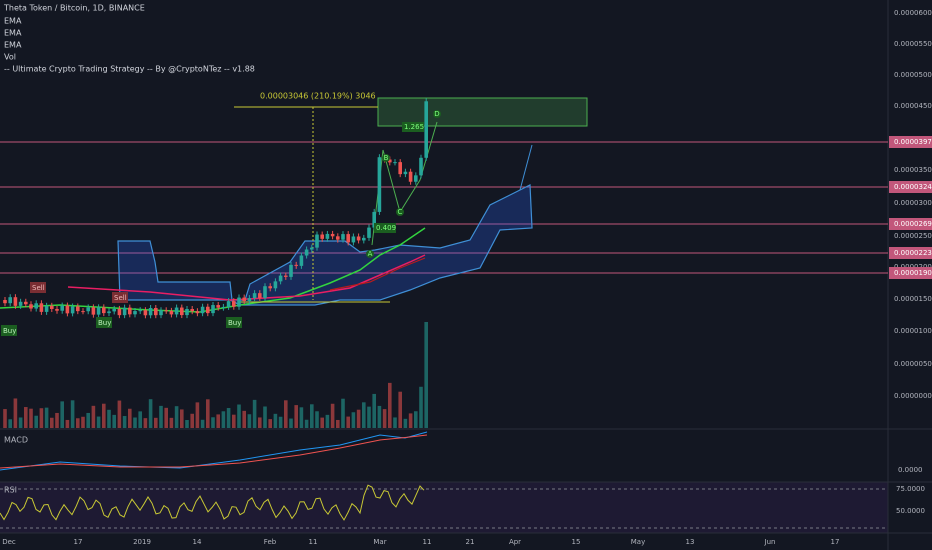 This screenshot has height=550, width=932. What do you see at coordinates (120, 297) in the screenshot?
I see `sell-badge` at bounding box center [120, 297].